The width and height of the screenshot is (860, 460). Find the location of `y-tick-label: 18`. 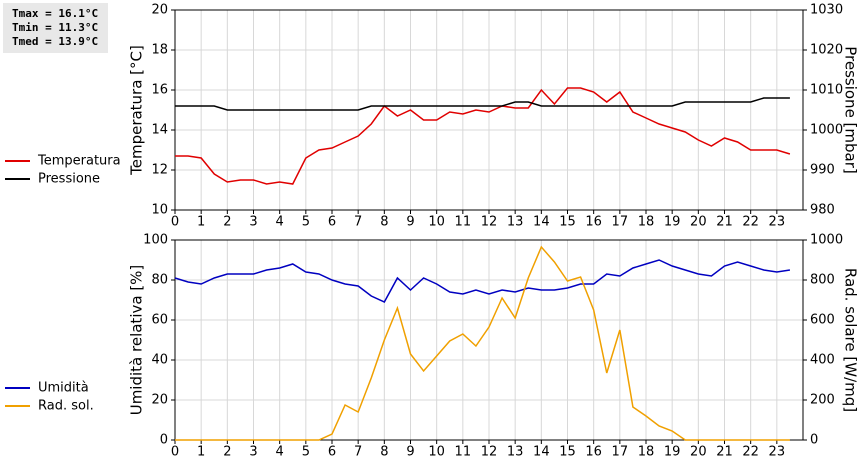

y-tick-label: 18 is located at coordinates (159, 50).